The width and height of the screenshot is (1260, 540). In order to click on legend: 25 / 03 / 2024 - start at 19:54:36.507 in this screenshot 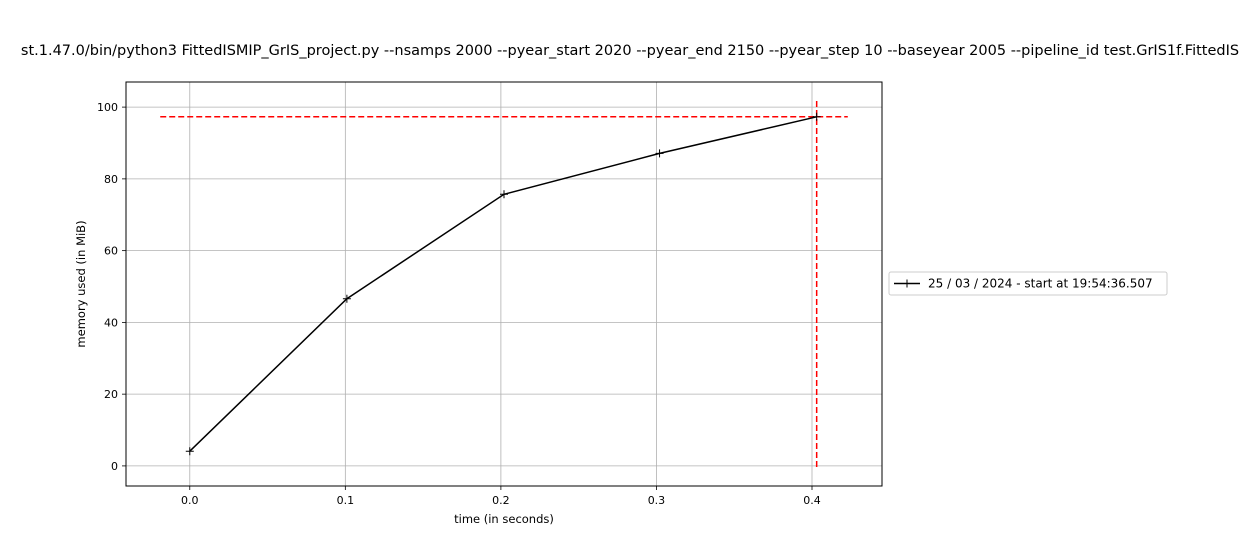, I will do `click(1028, 283)`.